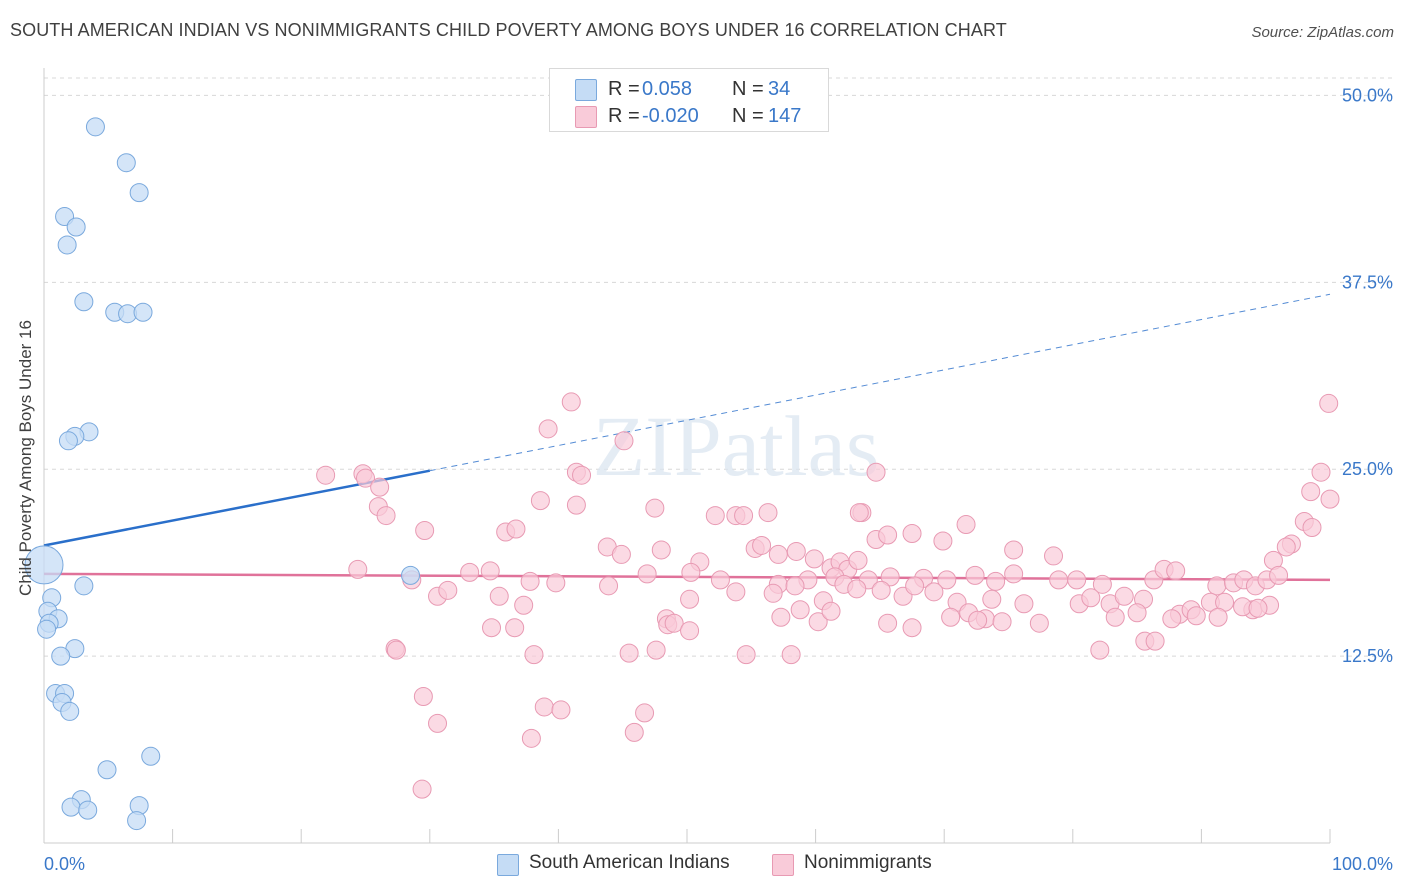 This screenshot has width=1406, height=892. Describe the element at coordinates (667, 89) in the screenshot. I see `r-value: 0.058` at that location.